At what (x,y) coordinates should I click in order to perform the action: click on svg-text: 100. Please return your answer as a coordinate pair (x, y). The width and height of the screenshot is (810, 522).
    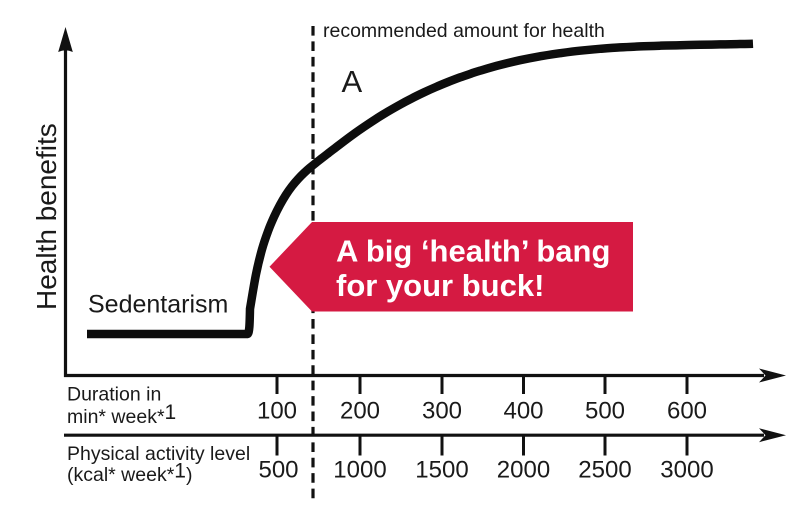
    Looking at the image, I should click on (277, 411).